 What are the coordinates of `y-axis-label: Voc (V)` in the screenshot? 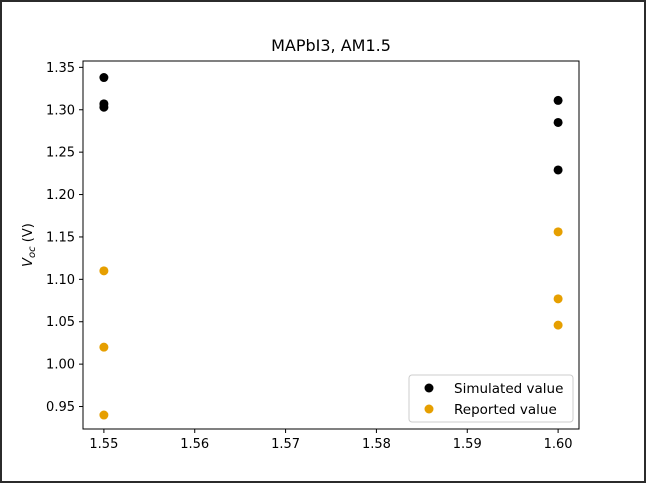 It's located at (29, 245).